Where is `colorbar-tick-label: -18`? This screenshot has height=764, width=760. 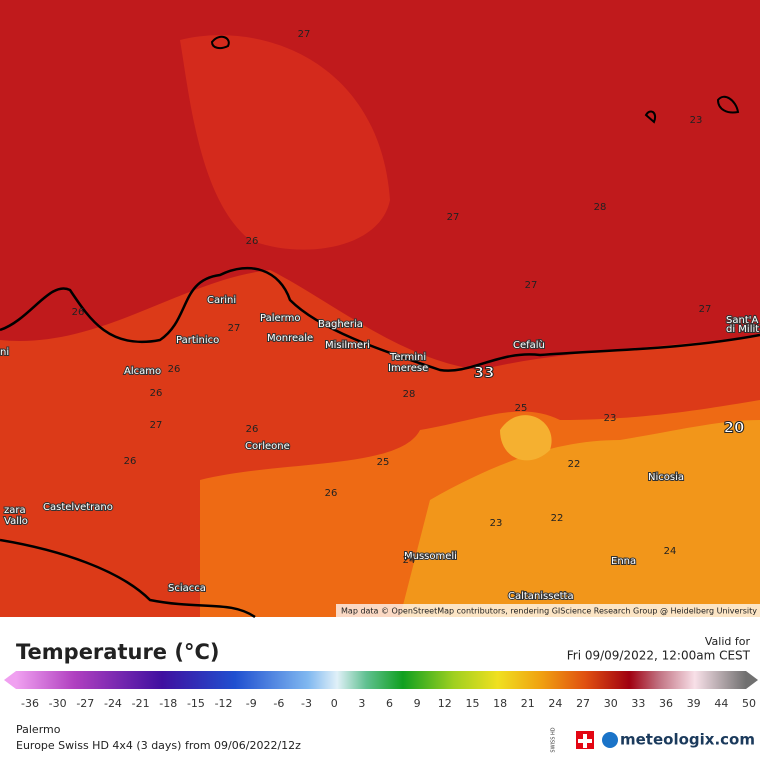
colorbar-tick-label: -18 is located at coordinates (168, 703).